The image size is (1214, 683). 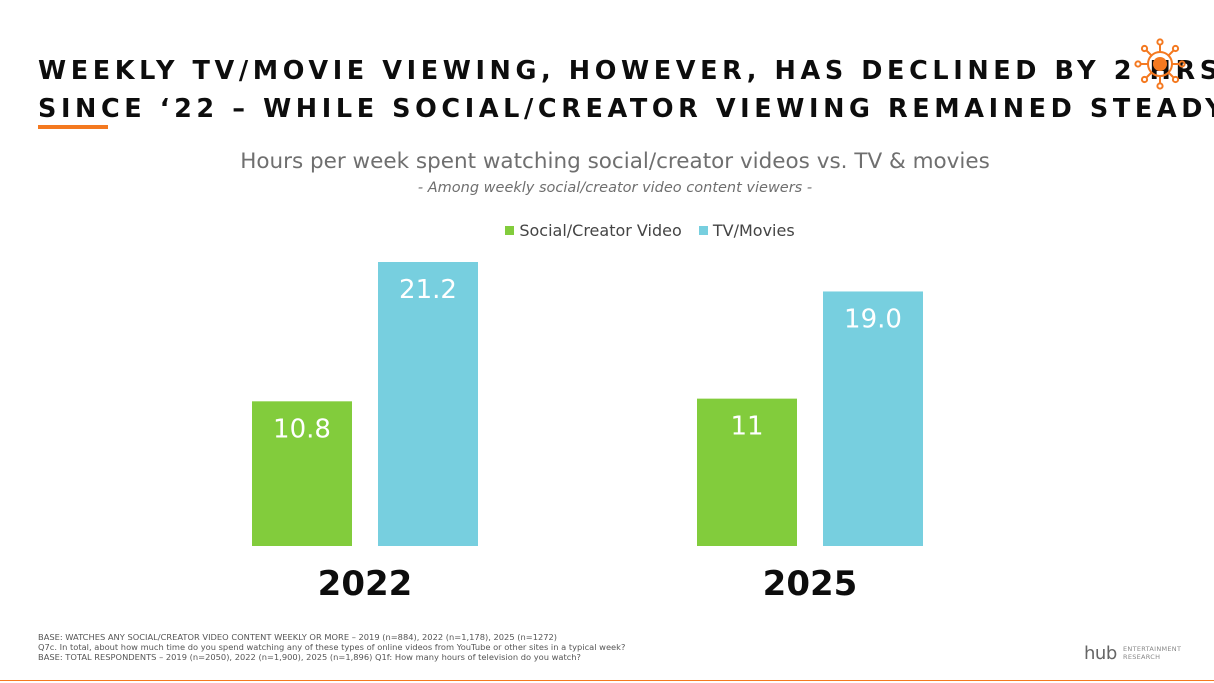 I want to click on sun-icon, so click(x=1160, y=64).